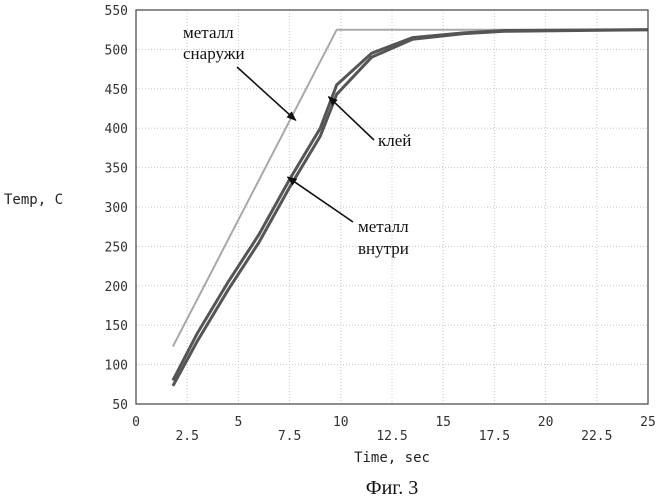  Describe the element at coordinates (116, 326) in the screenshot. I see `y-tick-label: 150` at that location.